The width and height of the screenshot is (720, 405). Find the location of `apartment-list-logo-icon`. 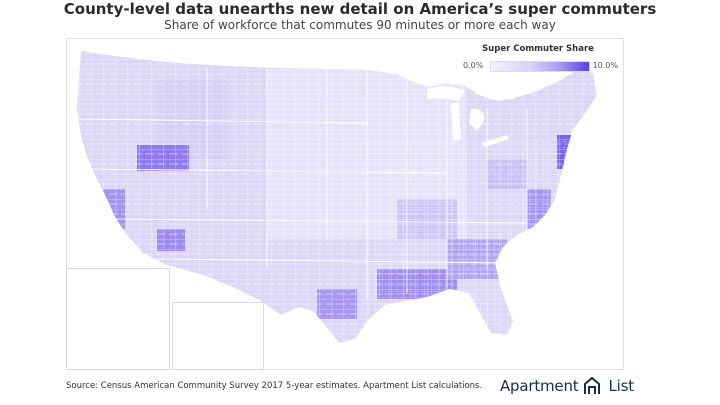

apartment-list-logo-icon is located at coordinates (592, 385).